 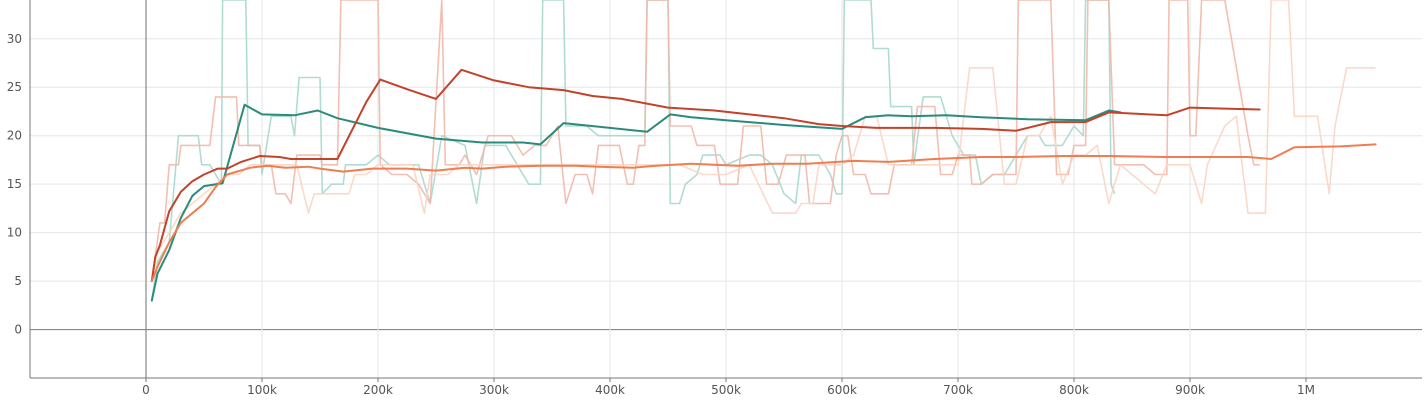 I want to click on x-tick-label: 100k, so click(x=262, y=390).